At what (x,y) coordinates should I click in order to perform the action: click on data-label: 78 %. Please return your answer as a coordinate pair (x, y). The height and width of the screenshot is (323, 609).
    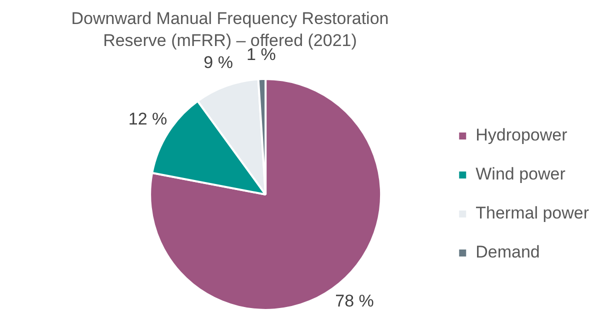
    Looking at the image, I should click on (354, 301).